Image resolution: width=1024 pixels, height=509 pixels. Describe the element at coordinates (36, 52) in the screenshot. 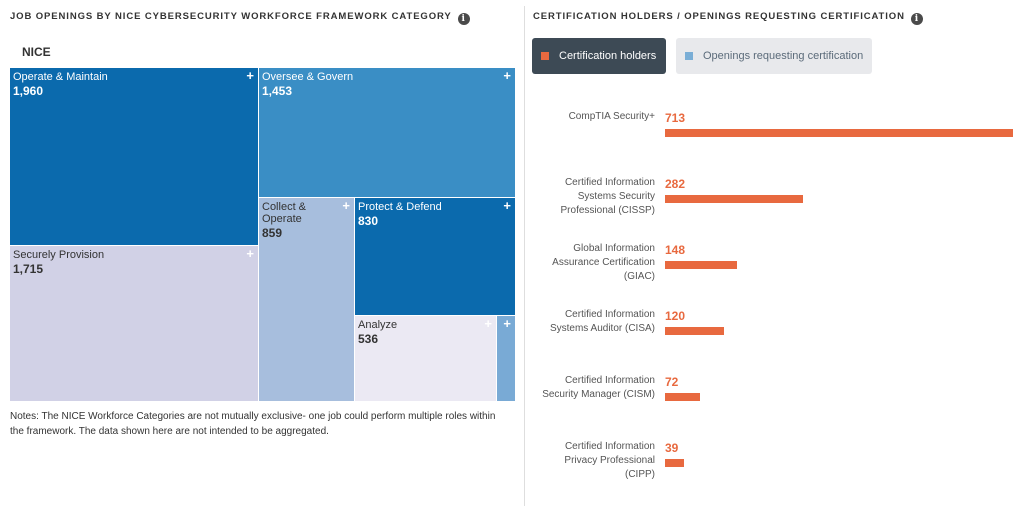

I see `treemap-root-label: NICE` at that location.